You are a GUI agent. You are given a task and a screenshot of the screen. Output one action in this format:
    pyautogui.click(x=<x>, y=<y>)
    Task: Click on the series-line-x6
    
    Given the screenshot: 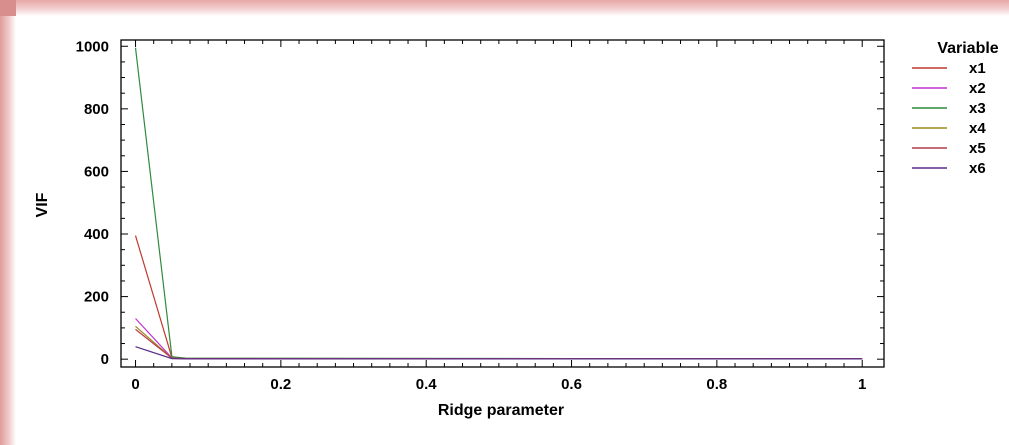 What is the action you would take?
    pyautogui.click(x=499, y=353)
    